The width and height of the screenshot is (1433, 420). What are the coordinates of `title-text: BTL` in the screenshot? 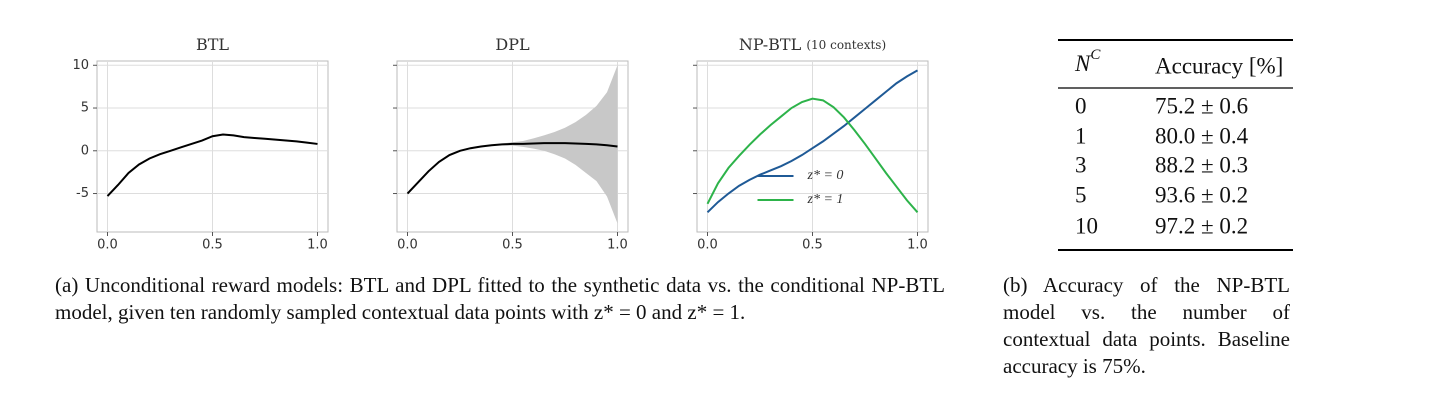 It's located at (212, 44).